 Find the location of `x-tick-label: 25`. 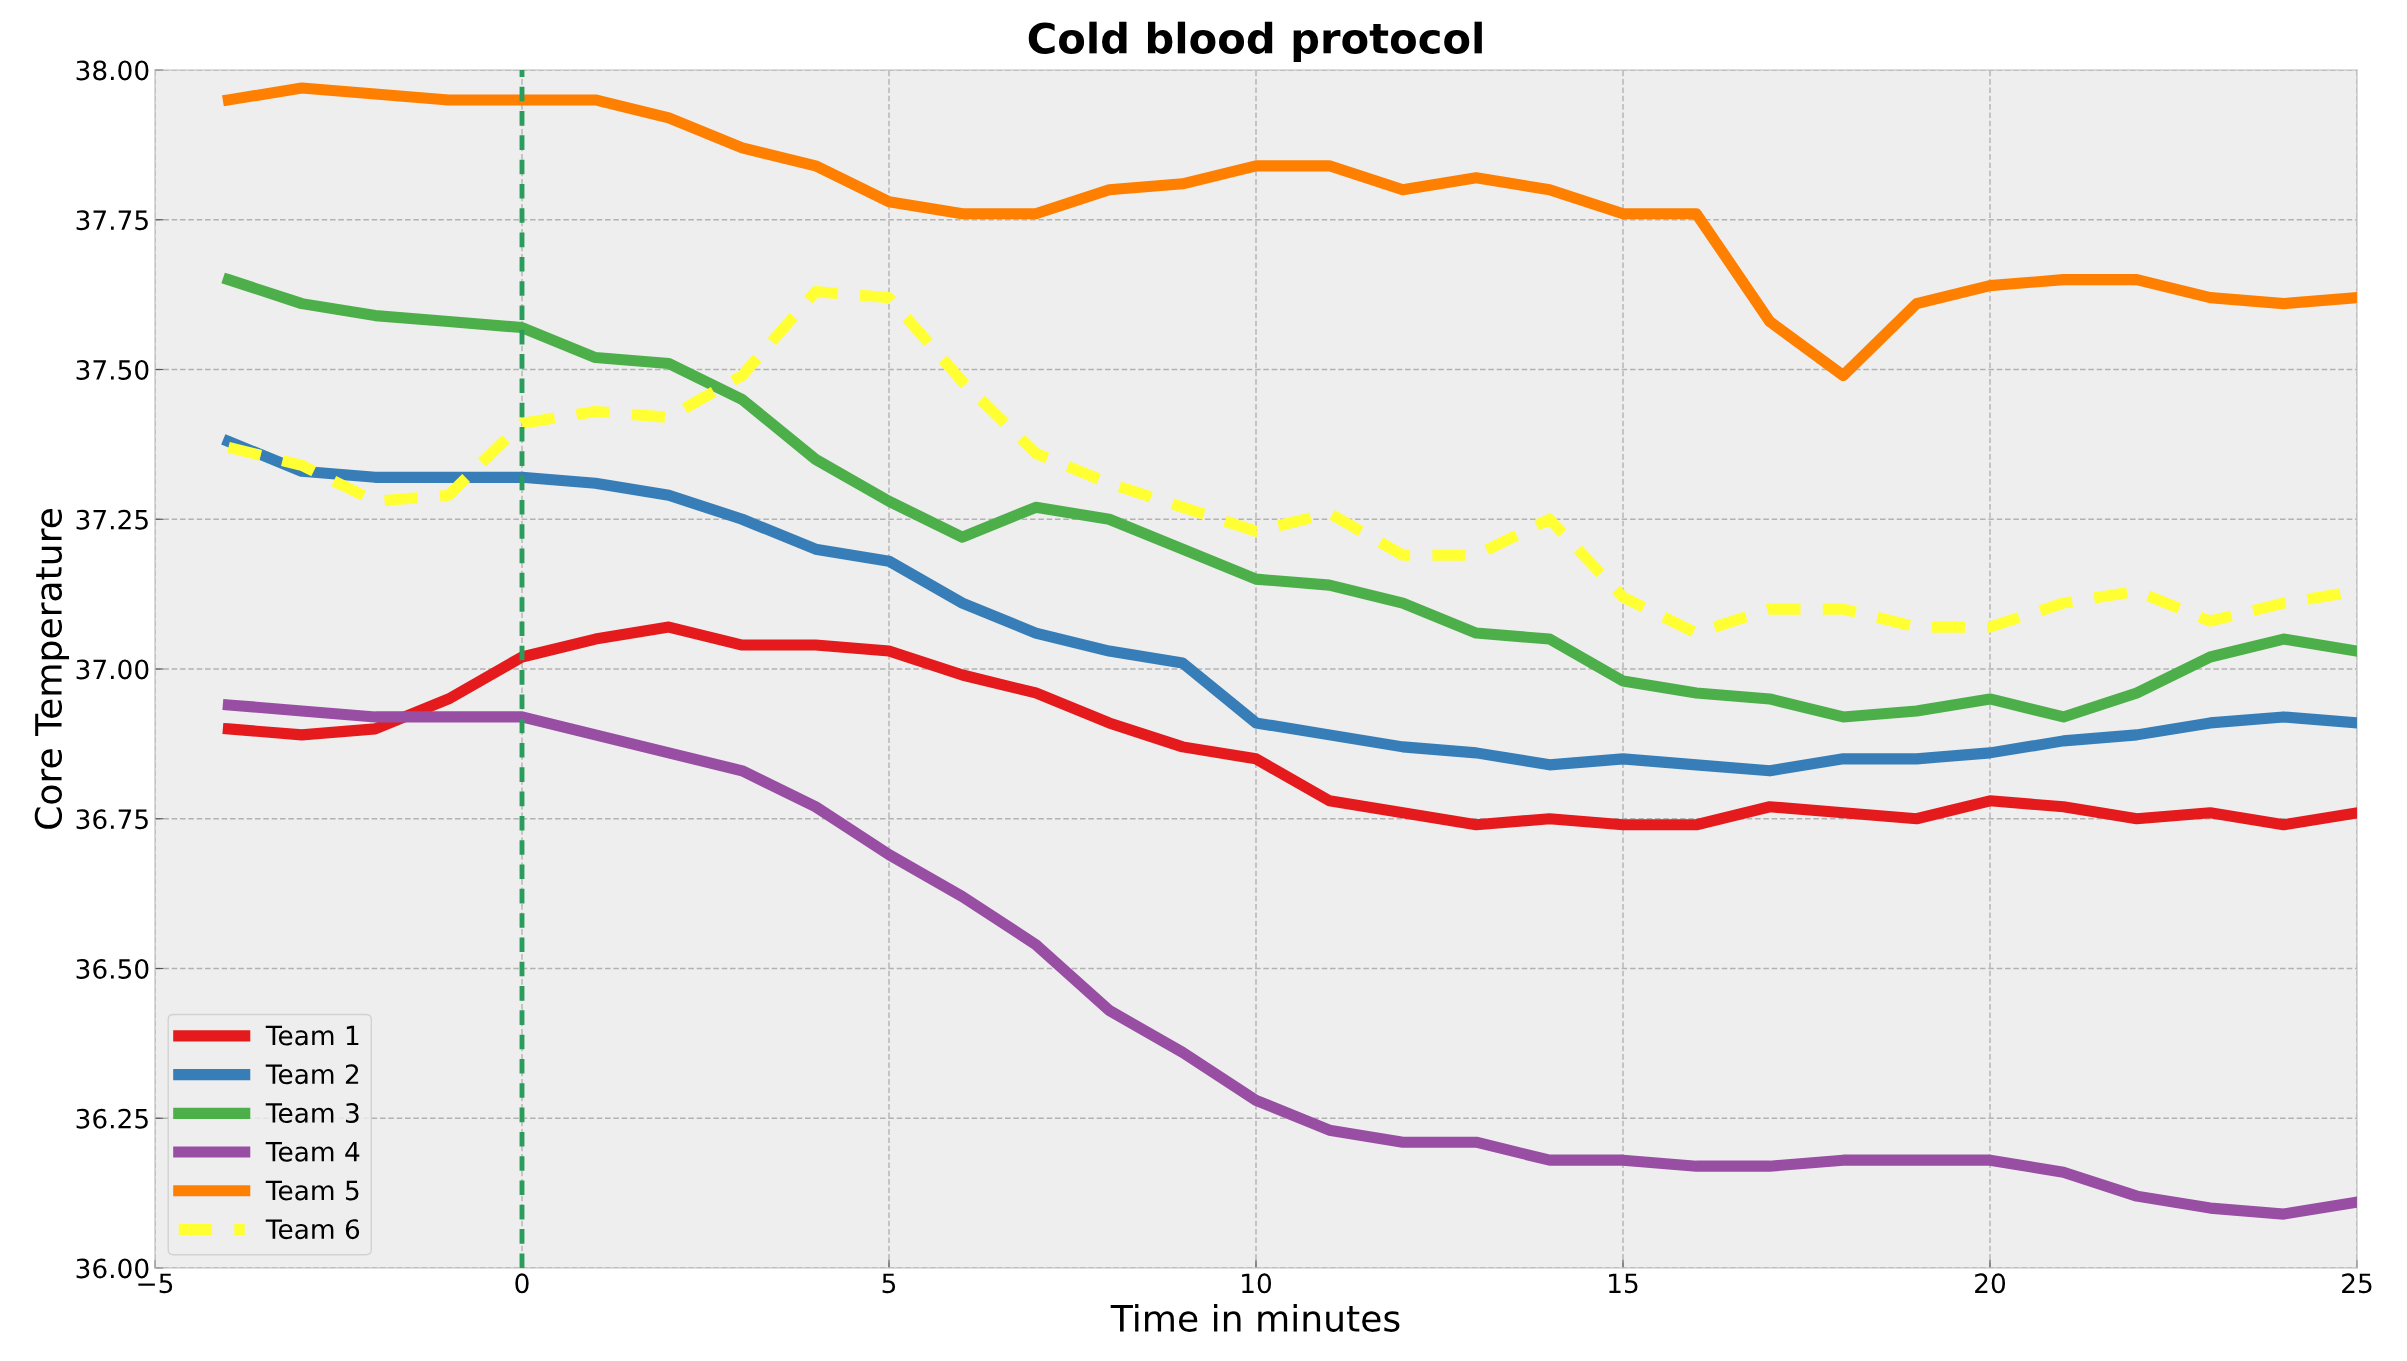

x-tick-label: 25 is located at coordinates (2357, 1283).